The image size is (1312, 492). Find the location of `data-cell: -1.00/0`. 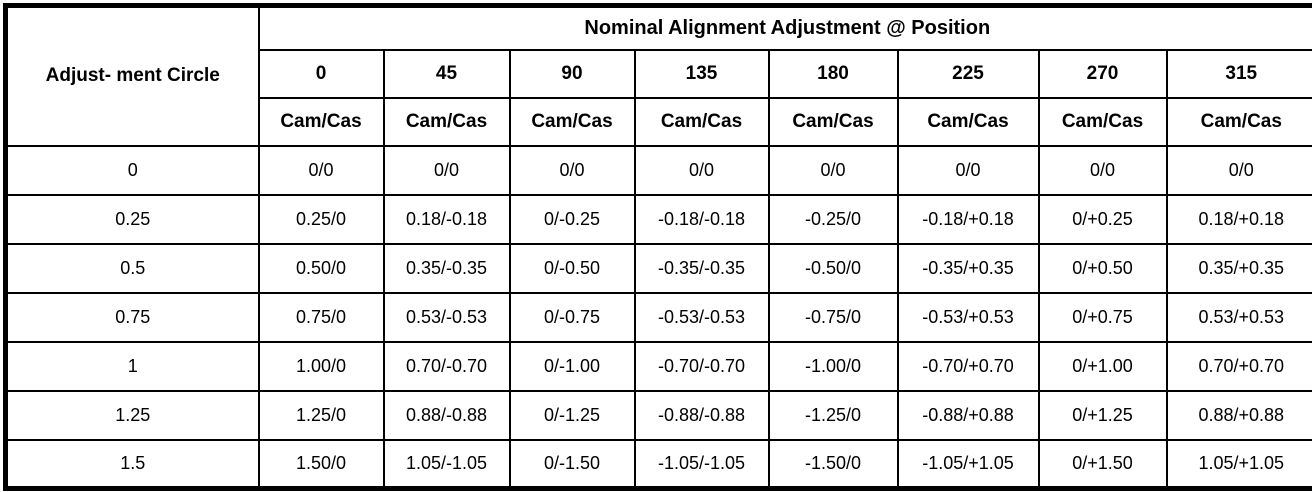

data-cell: -1.00/0 is located at coordinates (833, 366).